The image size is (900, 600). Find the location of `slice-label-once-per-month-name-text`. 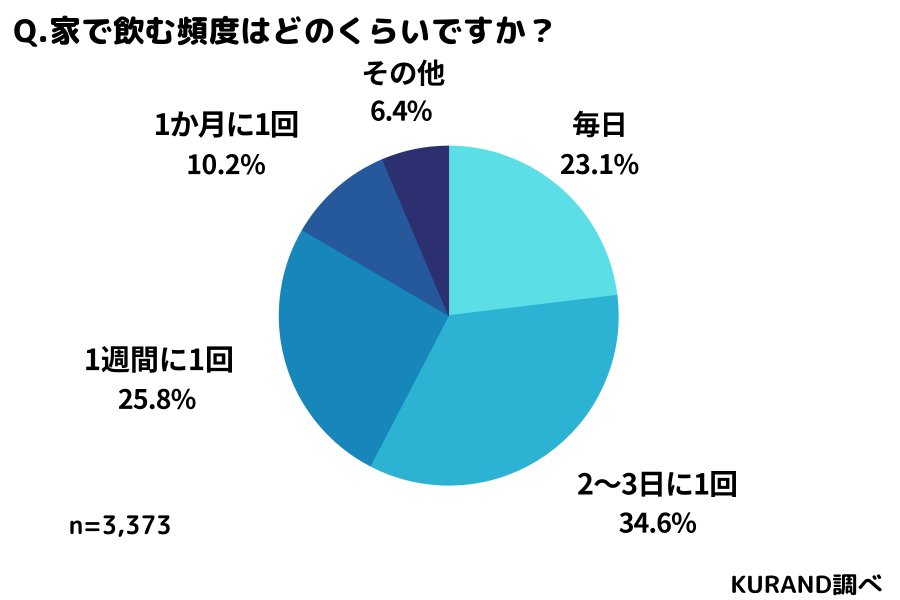

slice-label-once-per-month-name-text is located at coordinates (226, 124).